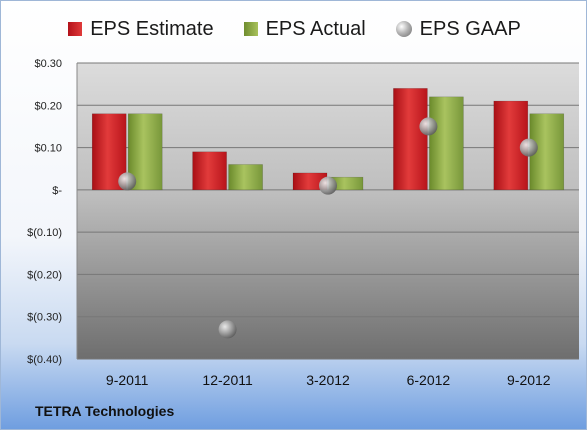 This screenshot has width=587, height=430. What do you see at coordinates (48, 149) in the screenshot?
I see `y-tick-label: $0.10` at bounding box center [48, 149].